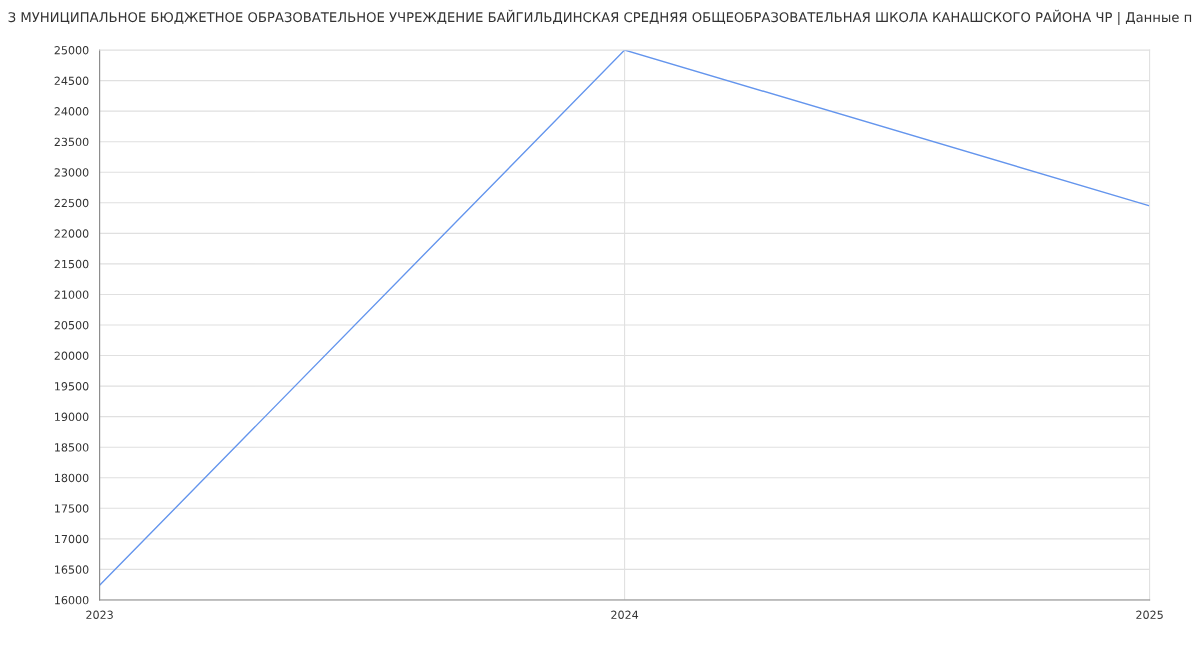  What do you see at coordinates (99, 614) in the screenshot?
I see `x-tick-label: 2023` at bounding box center [99, 614].